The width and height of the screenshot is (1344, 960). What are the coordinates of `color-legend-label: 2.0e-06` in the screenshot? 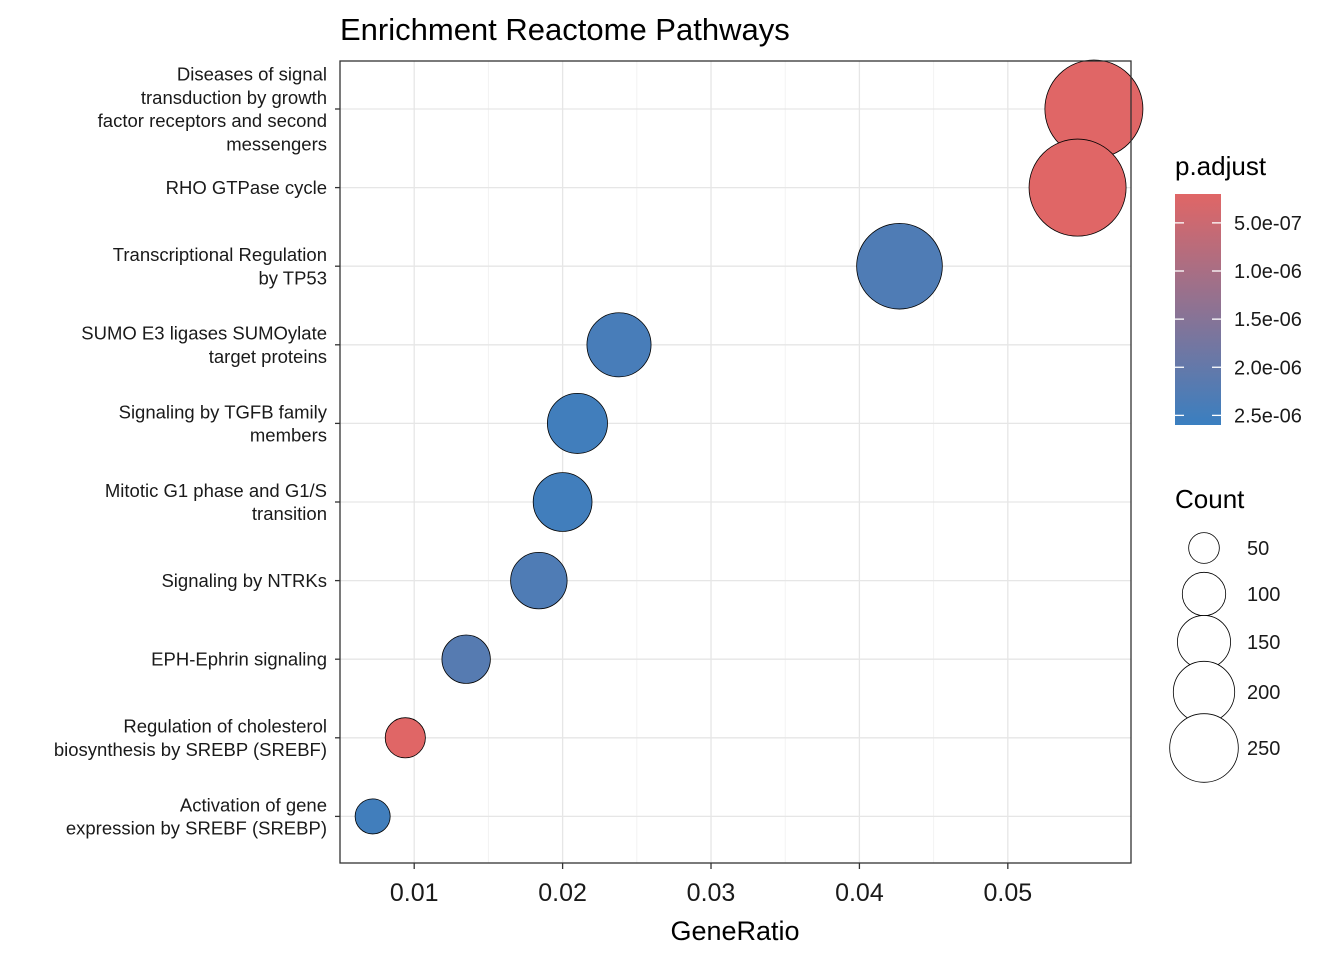 It's located at (1268, 368).